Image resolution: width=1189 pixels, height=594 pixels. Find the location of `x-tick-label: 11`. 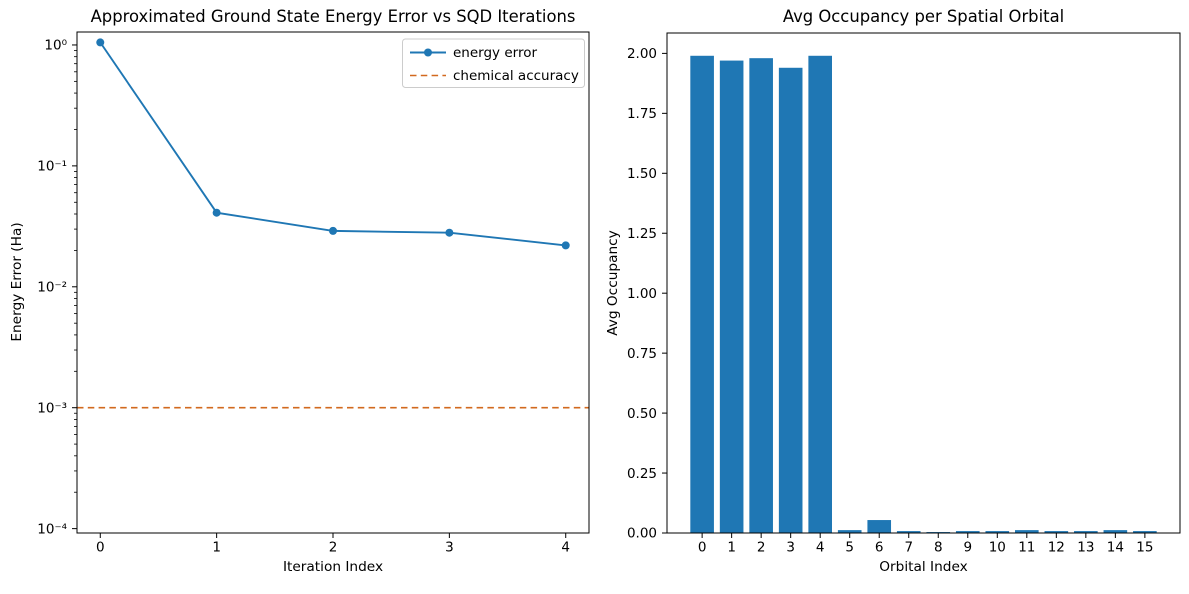

x-tick-label: 11 is located at coordinates (1026, 548).